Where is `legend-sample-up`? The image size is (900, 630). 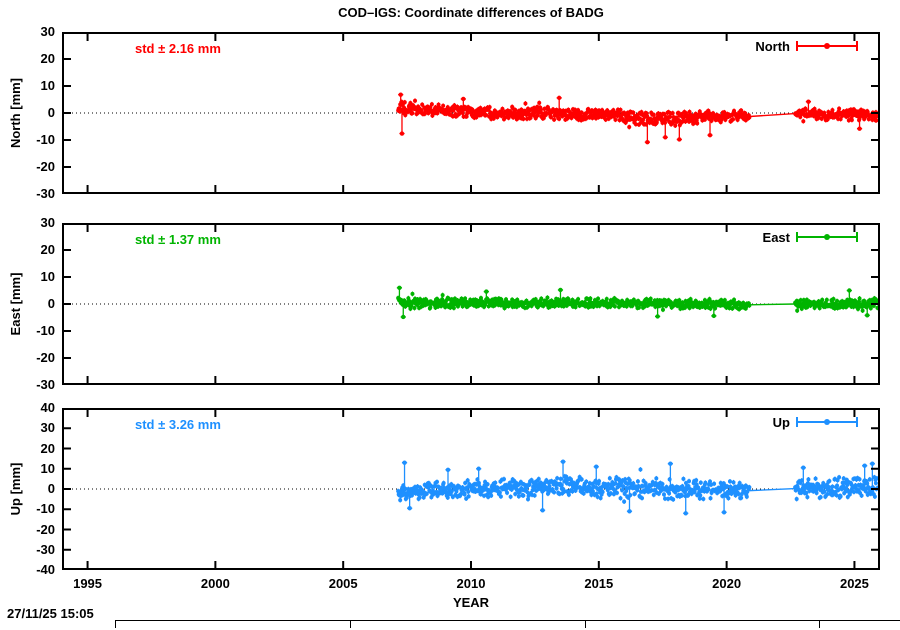
legend-sample-up is located at coordinates (827, 422).